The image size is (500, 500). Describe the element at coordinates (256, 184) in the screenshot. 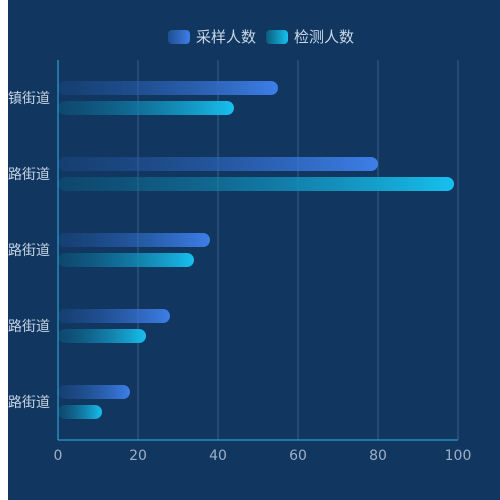

I see `bar-series2-cat2` at that location.